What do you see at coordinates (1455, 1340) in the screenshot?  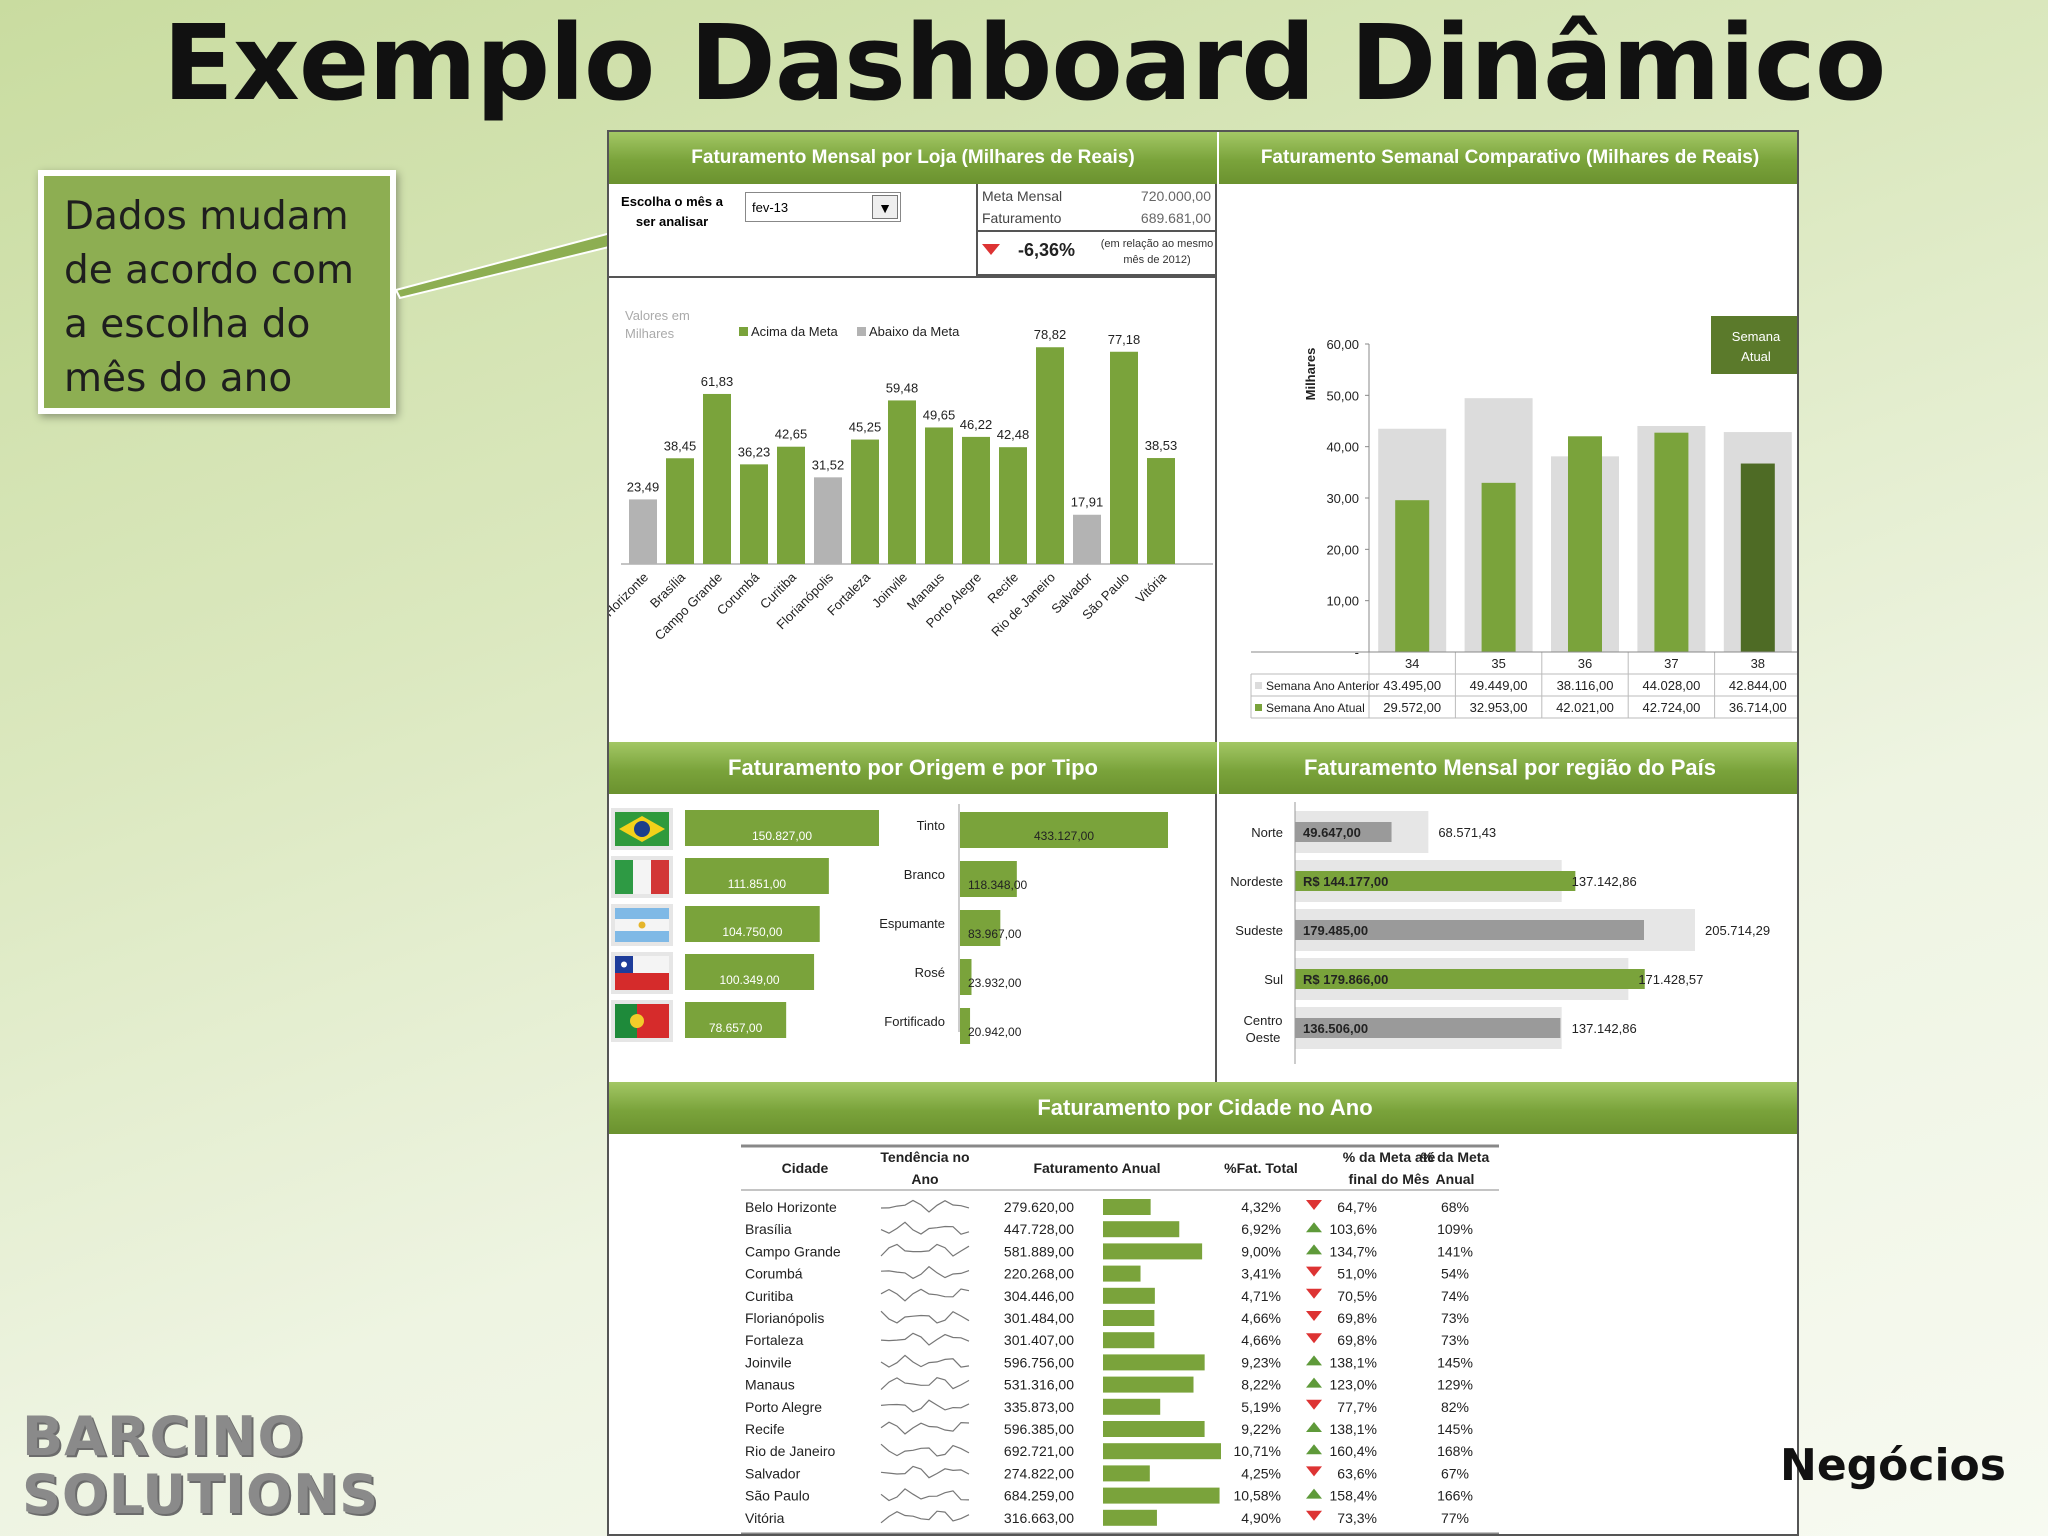 I see `meta-year-percent: 73%` at bounding box center [1455, 1340].